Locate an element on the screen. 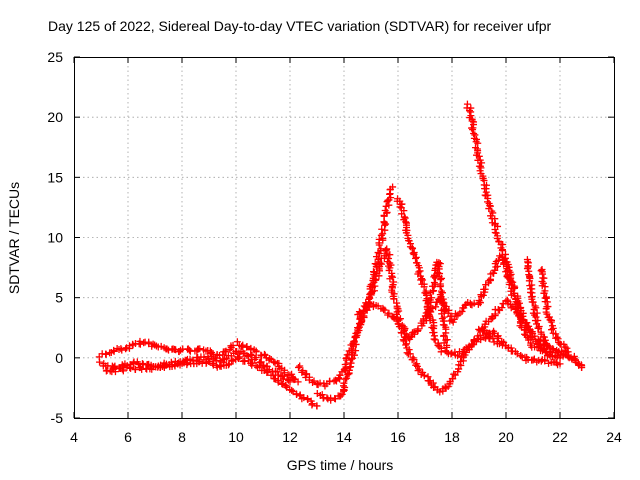 This screenshot has height=480, width=640. y-axis-title: SDTVAR / TECUs is located at coordinates (14, 238).